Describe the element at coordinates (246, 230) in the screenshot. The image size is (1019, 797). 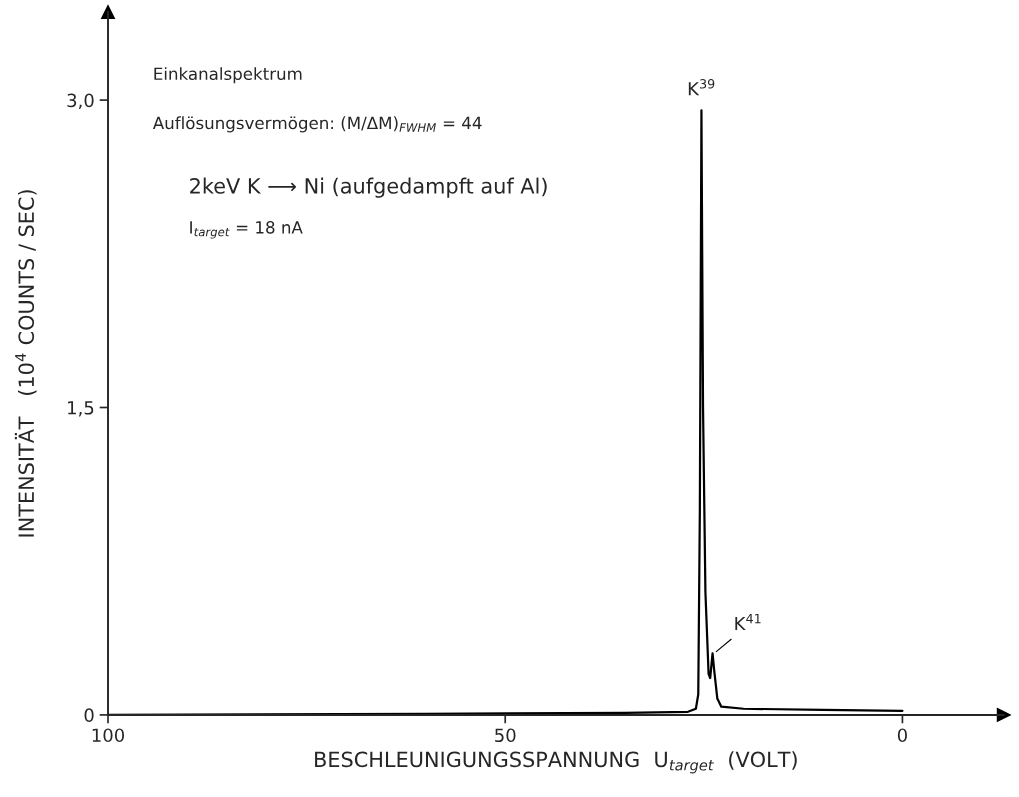
I see `annotation: I$_{target}$ = 18 nA` at that location.